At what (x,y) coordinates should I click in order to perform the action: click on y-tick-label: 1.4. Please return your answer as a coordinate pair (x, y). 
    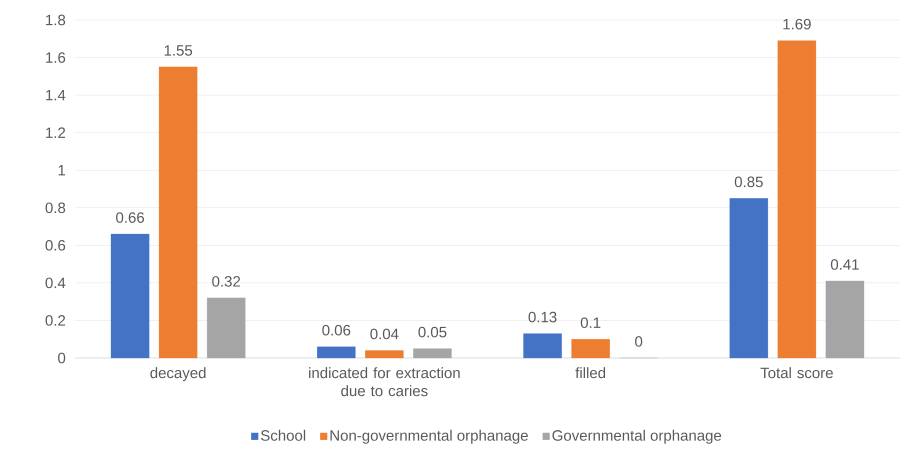
    Looking at the image, I should click on (56, 95).